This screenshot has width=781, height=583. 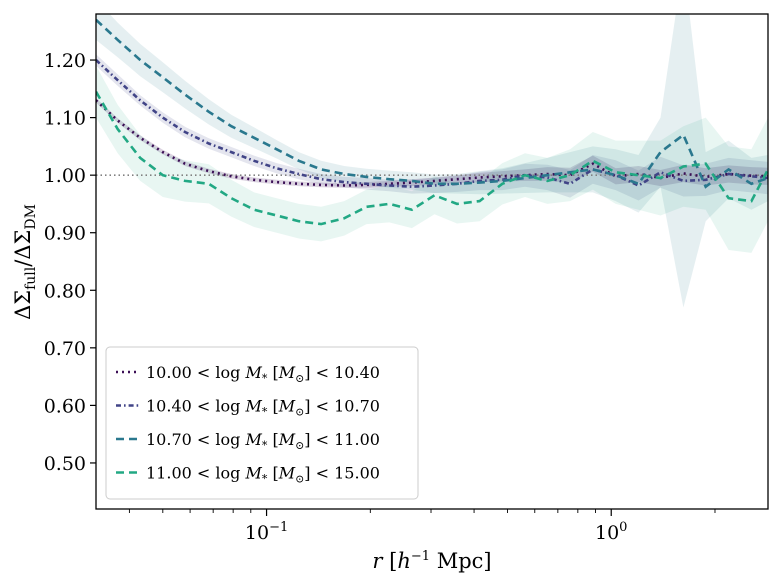 I want to click on y-tick-label-7: 1.20, so click(x=65, y=61).